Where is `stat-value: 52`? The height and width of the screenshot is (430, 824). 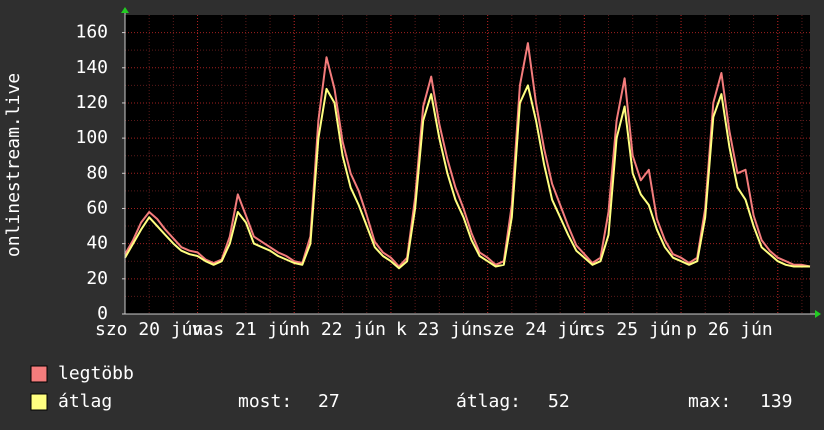 stat-value: 52 is located at coordinates (559, 401).